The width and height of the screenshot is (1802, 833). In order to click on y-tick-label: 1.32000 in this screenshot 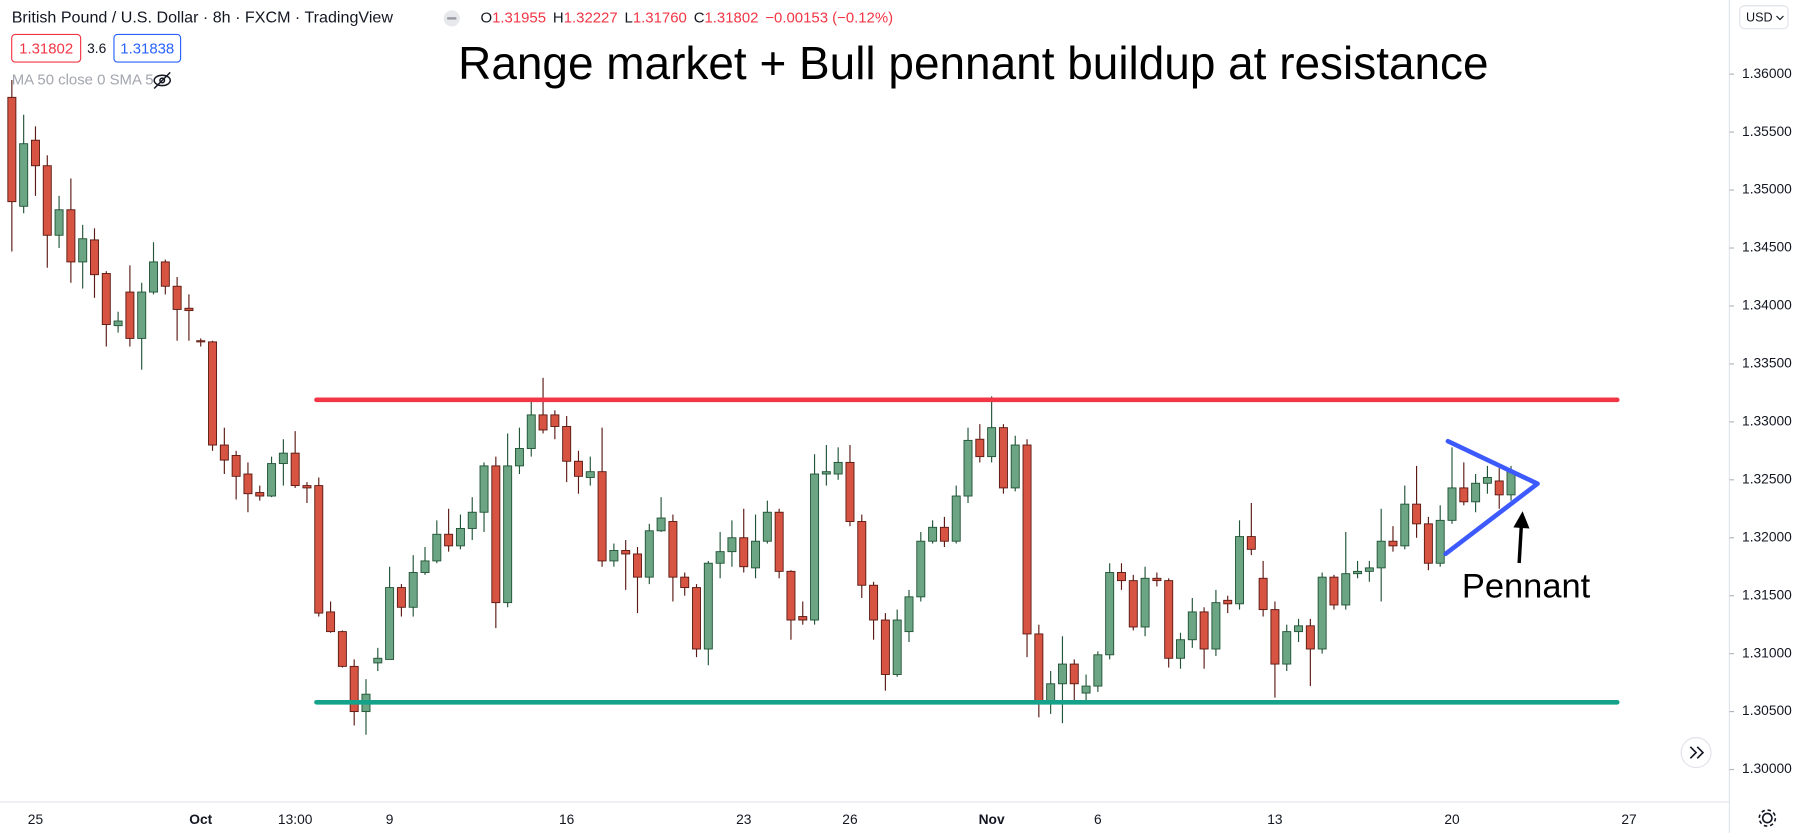, I will do `click(1767, 536)`.